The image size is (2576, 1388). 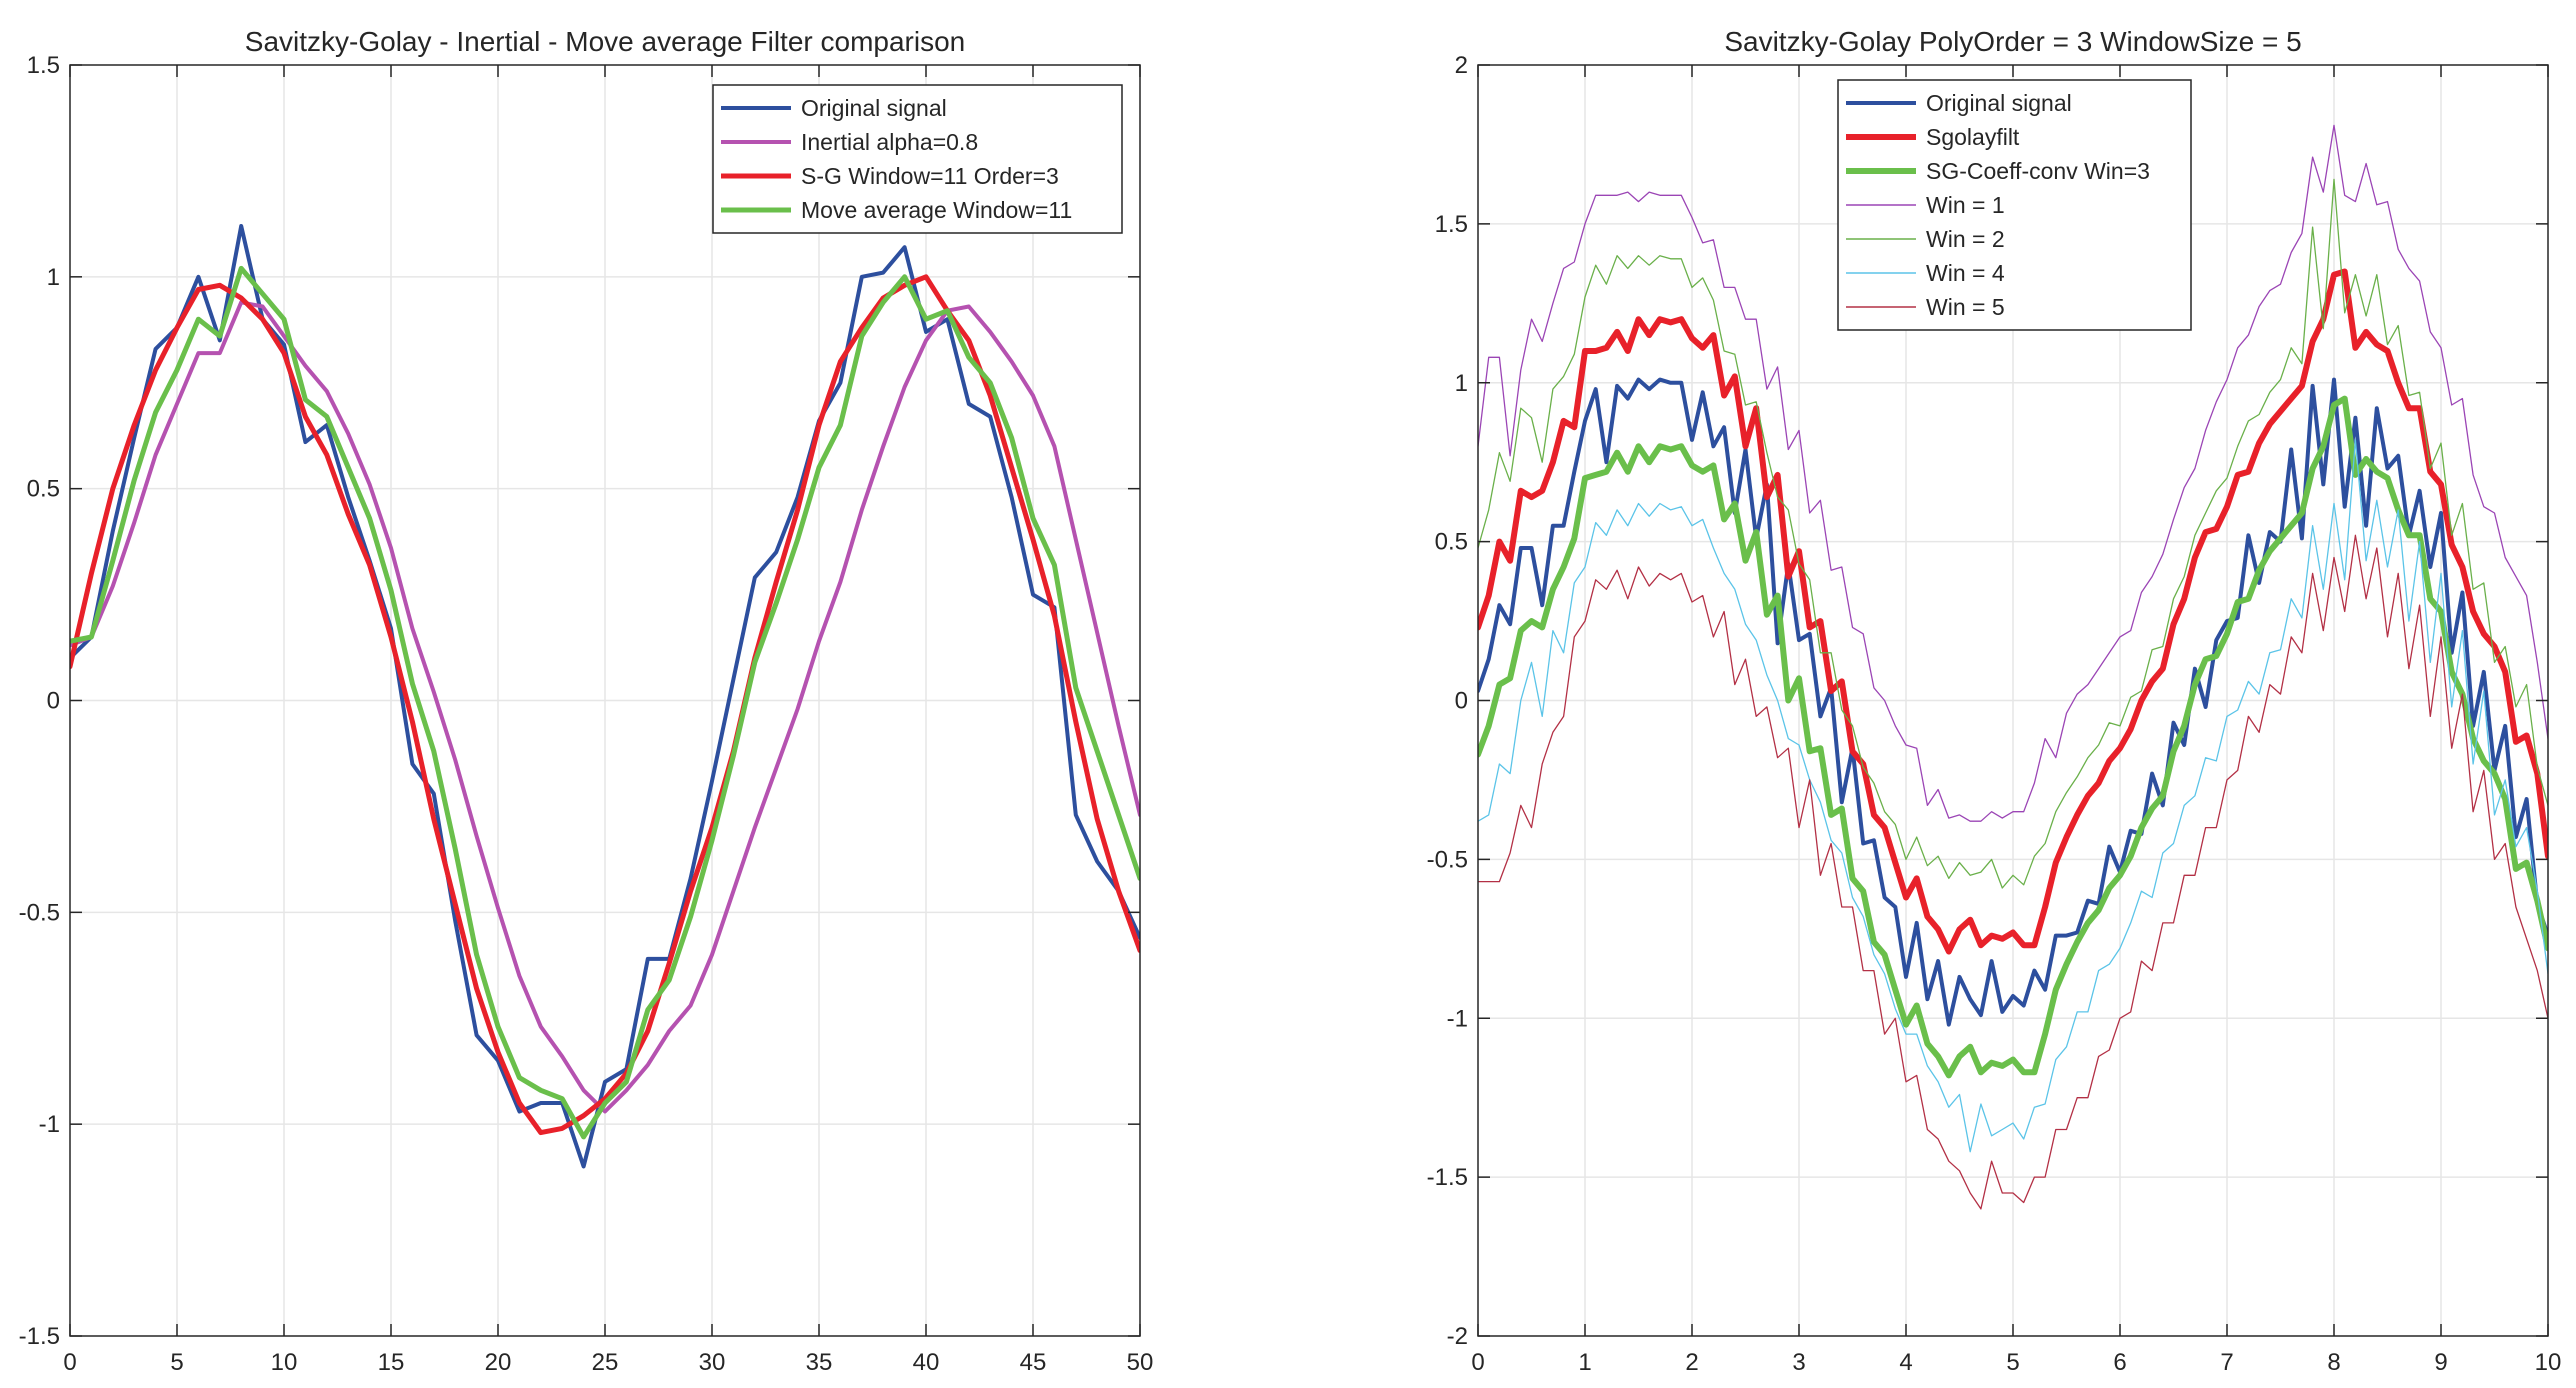 What do you see at coordinates (605, 1362) in the screenshot?
I see `x-tick-label: 25` at bounding box center [605, 1362].